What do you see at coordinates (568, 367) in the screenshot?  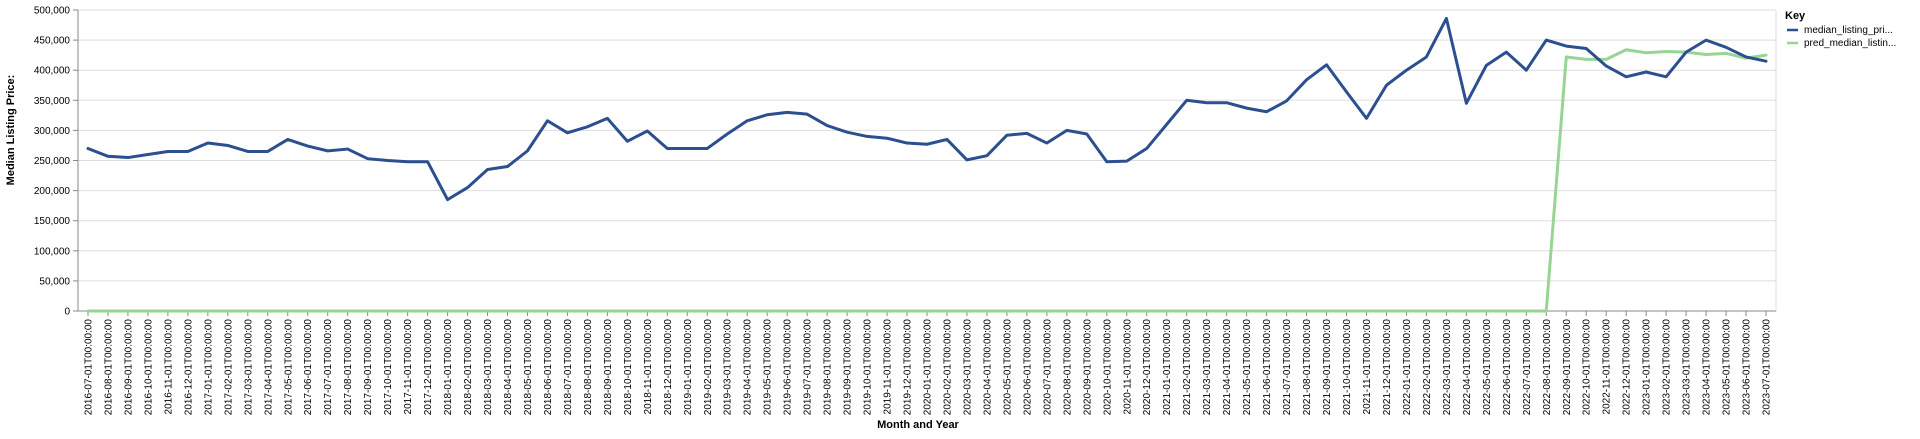 I see `x-tick-label: 2018-07-01T00:00:00` at bounding box center [568, 367].